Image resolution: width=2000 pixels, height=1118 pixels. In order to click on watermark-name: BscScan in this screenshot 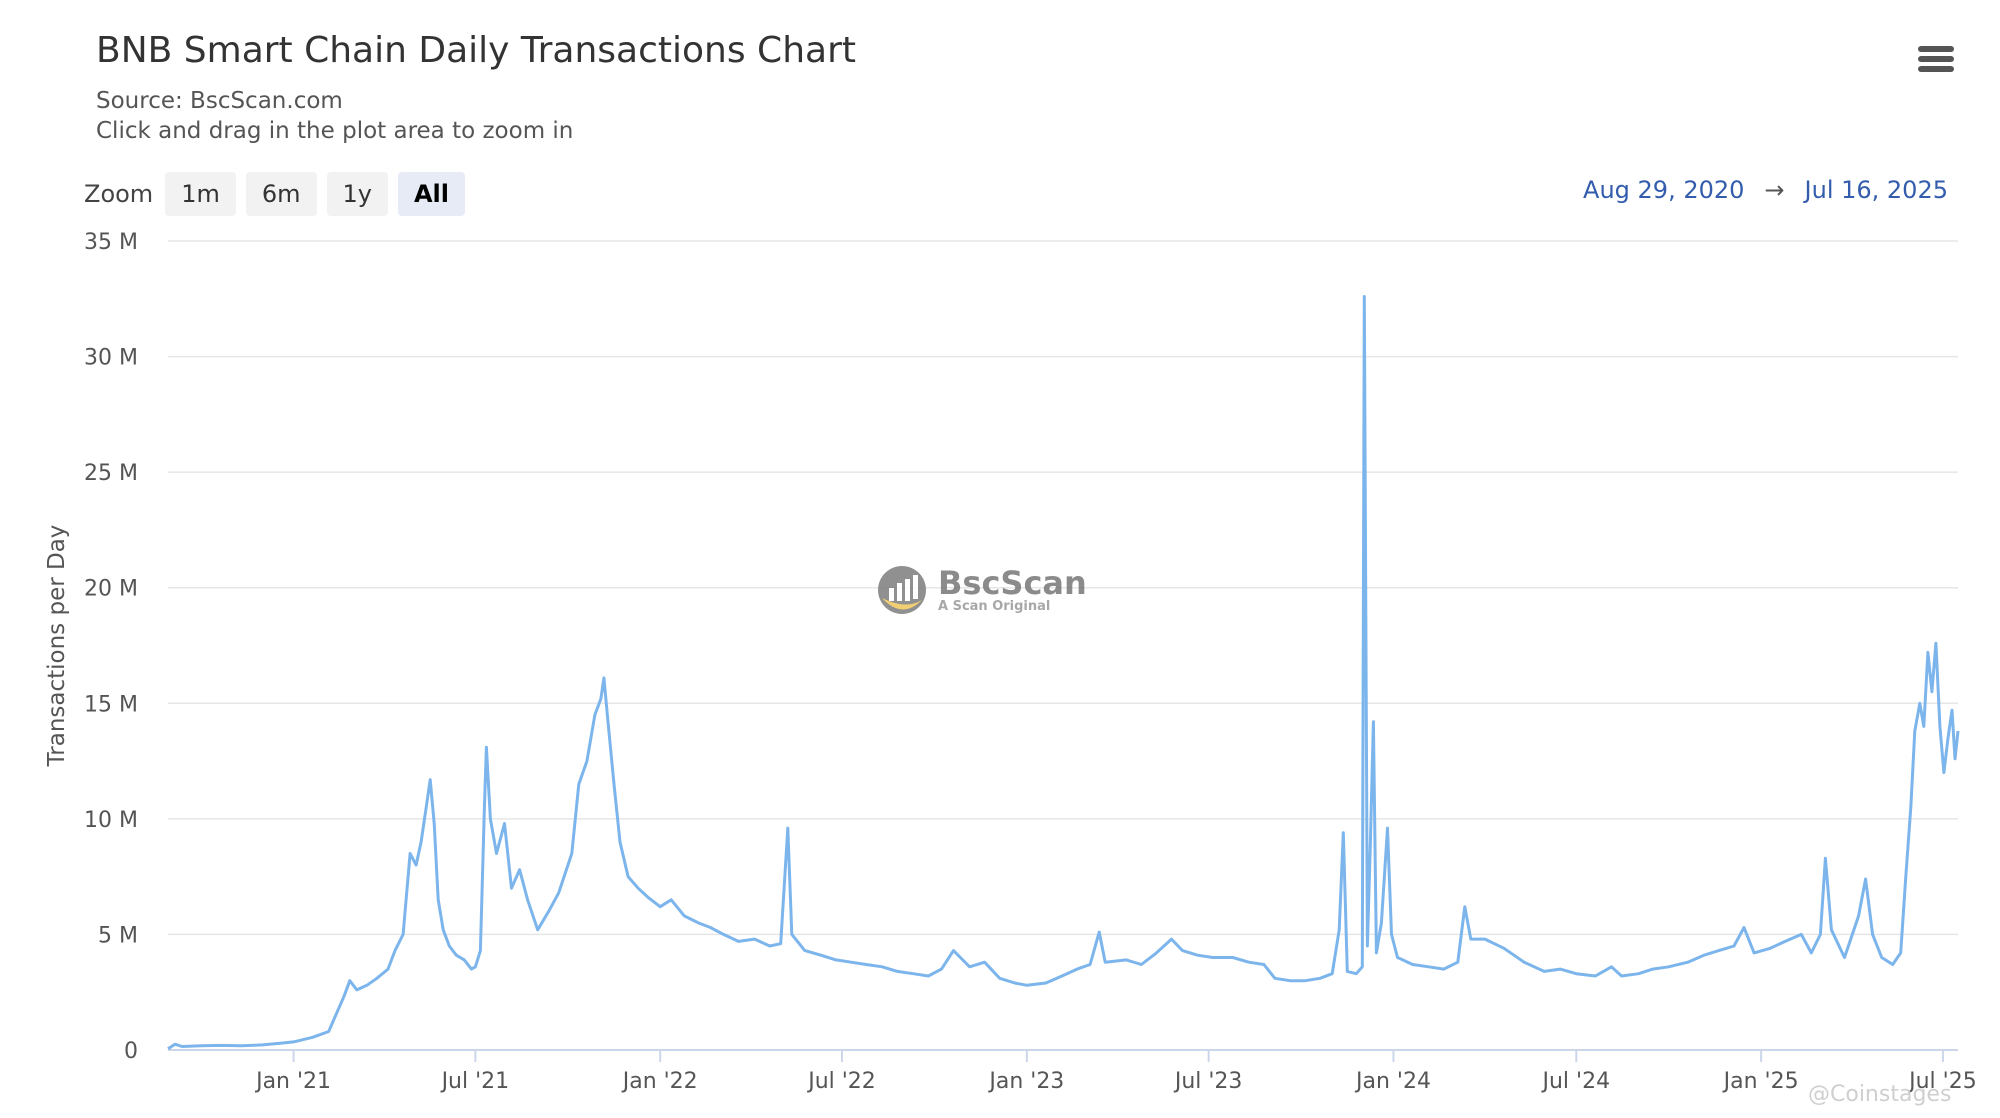, I will do `click(1012, 582)`.